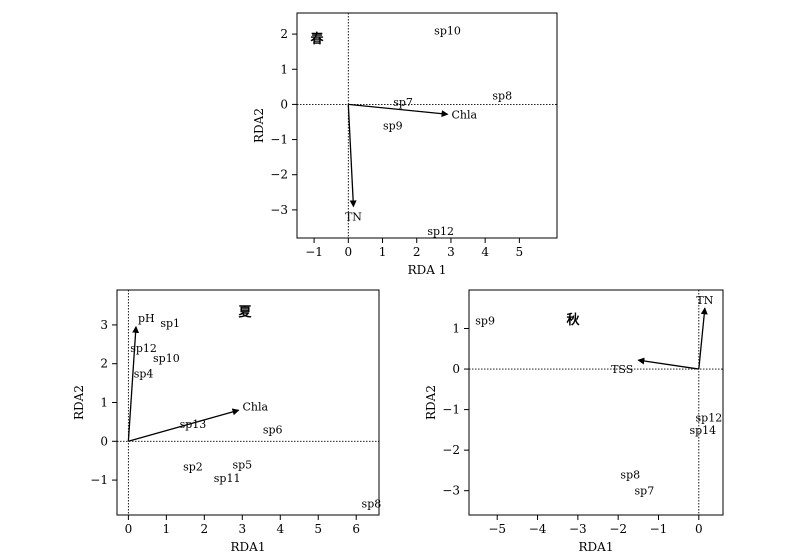  What do you see at coordinates (146, 318) in the screenshot?
I see `vector-label: pH` at bounding box center [146, 318].